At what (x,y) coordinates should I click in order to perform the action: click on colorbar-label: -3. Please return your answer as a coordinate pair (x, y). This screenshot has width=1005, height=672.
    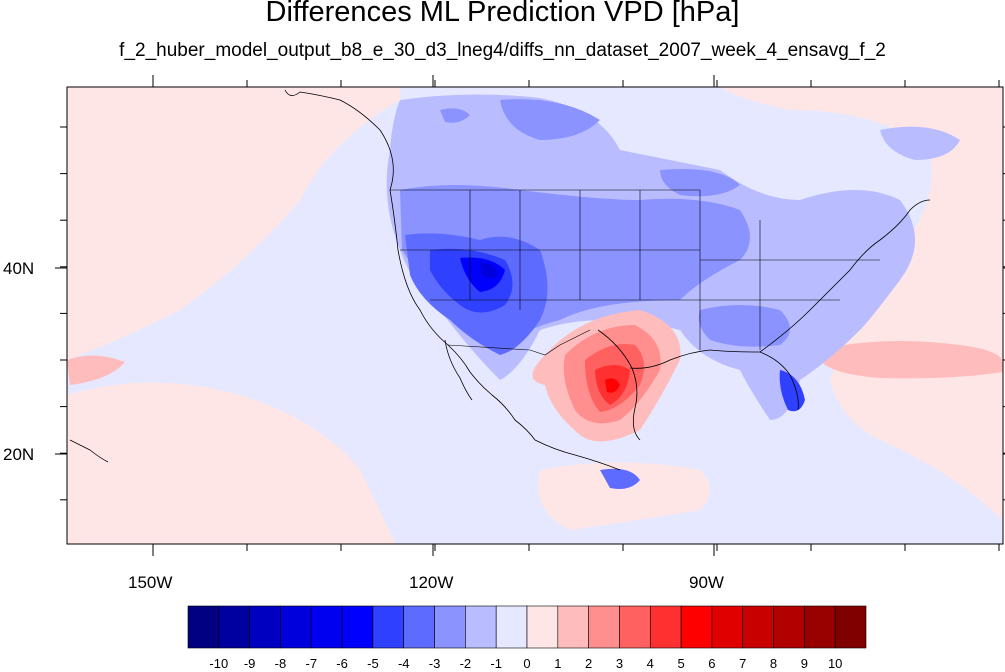
    Looking at the image, I should click on (434, 663).